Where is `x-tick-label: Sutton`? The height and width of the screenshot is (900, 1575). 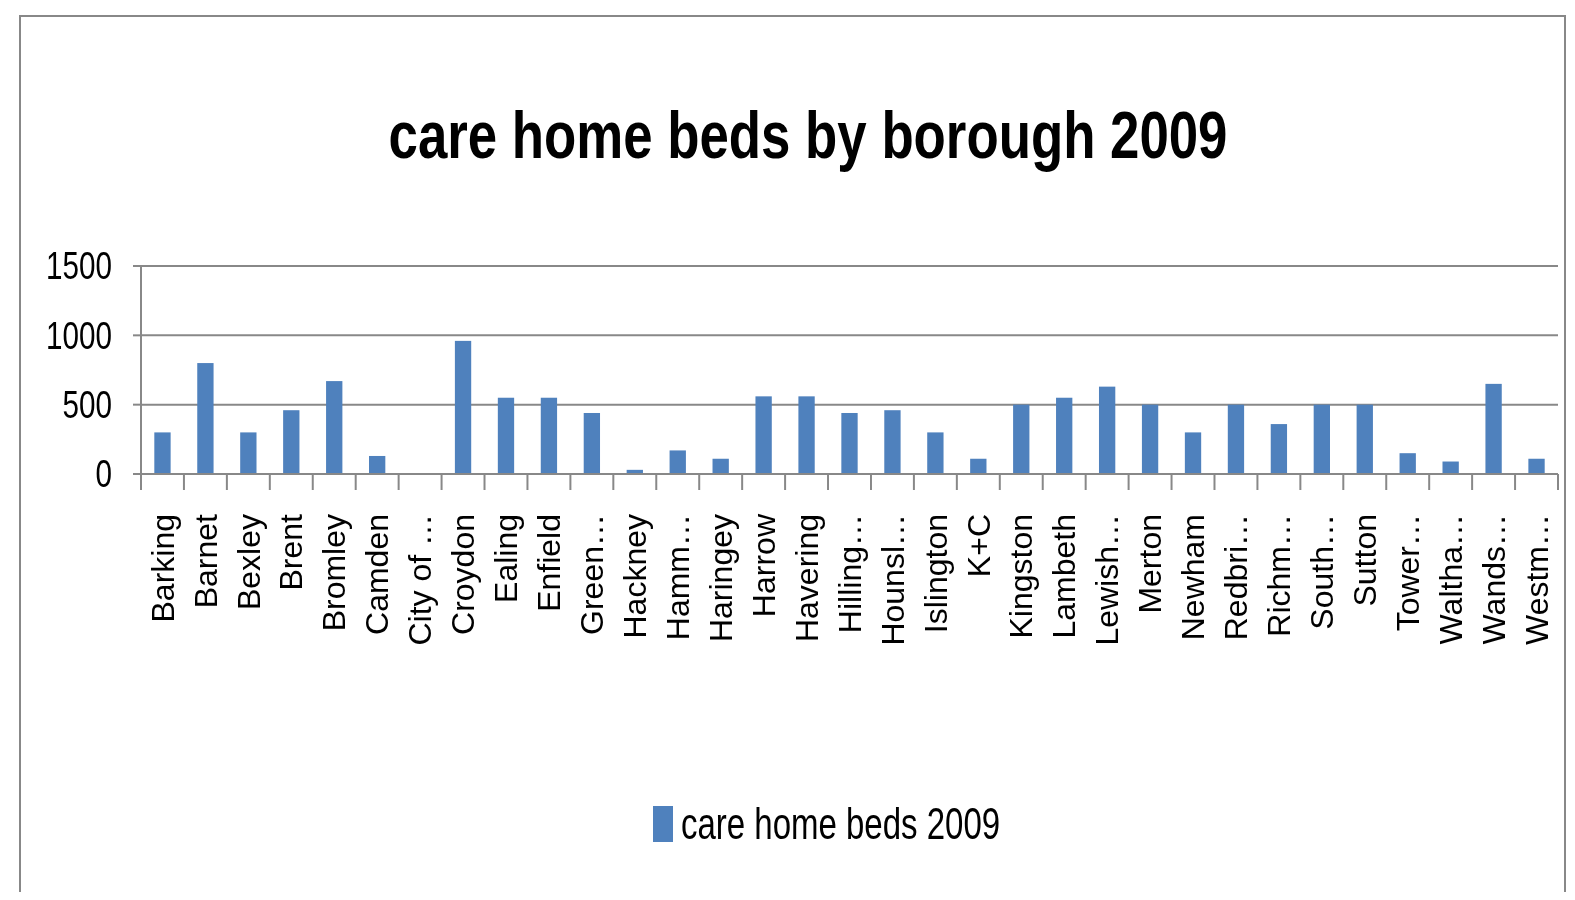 x-tick-label: Sutton is located at coordinates (1364, 560).